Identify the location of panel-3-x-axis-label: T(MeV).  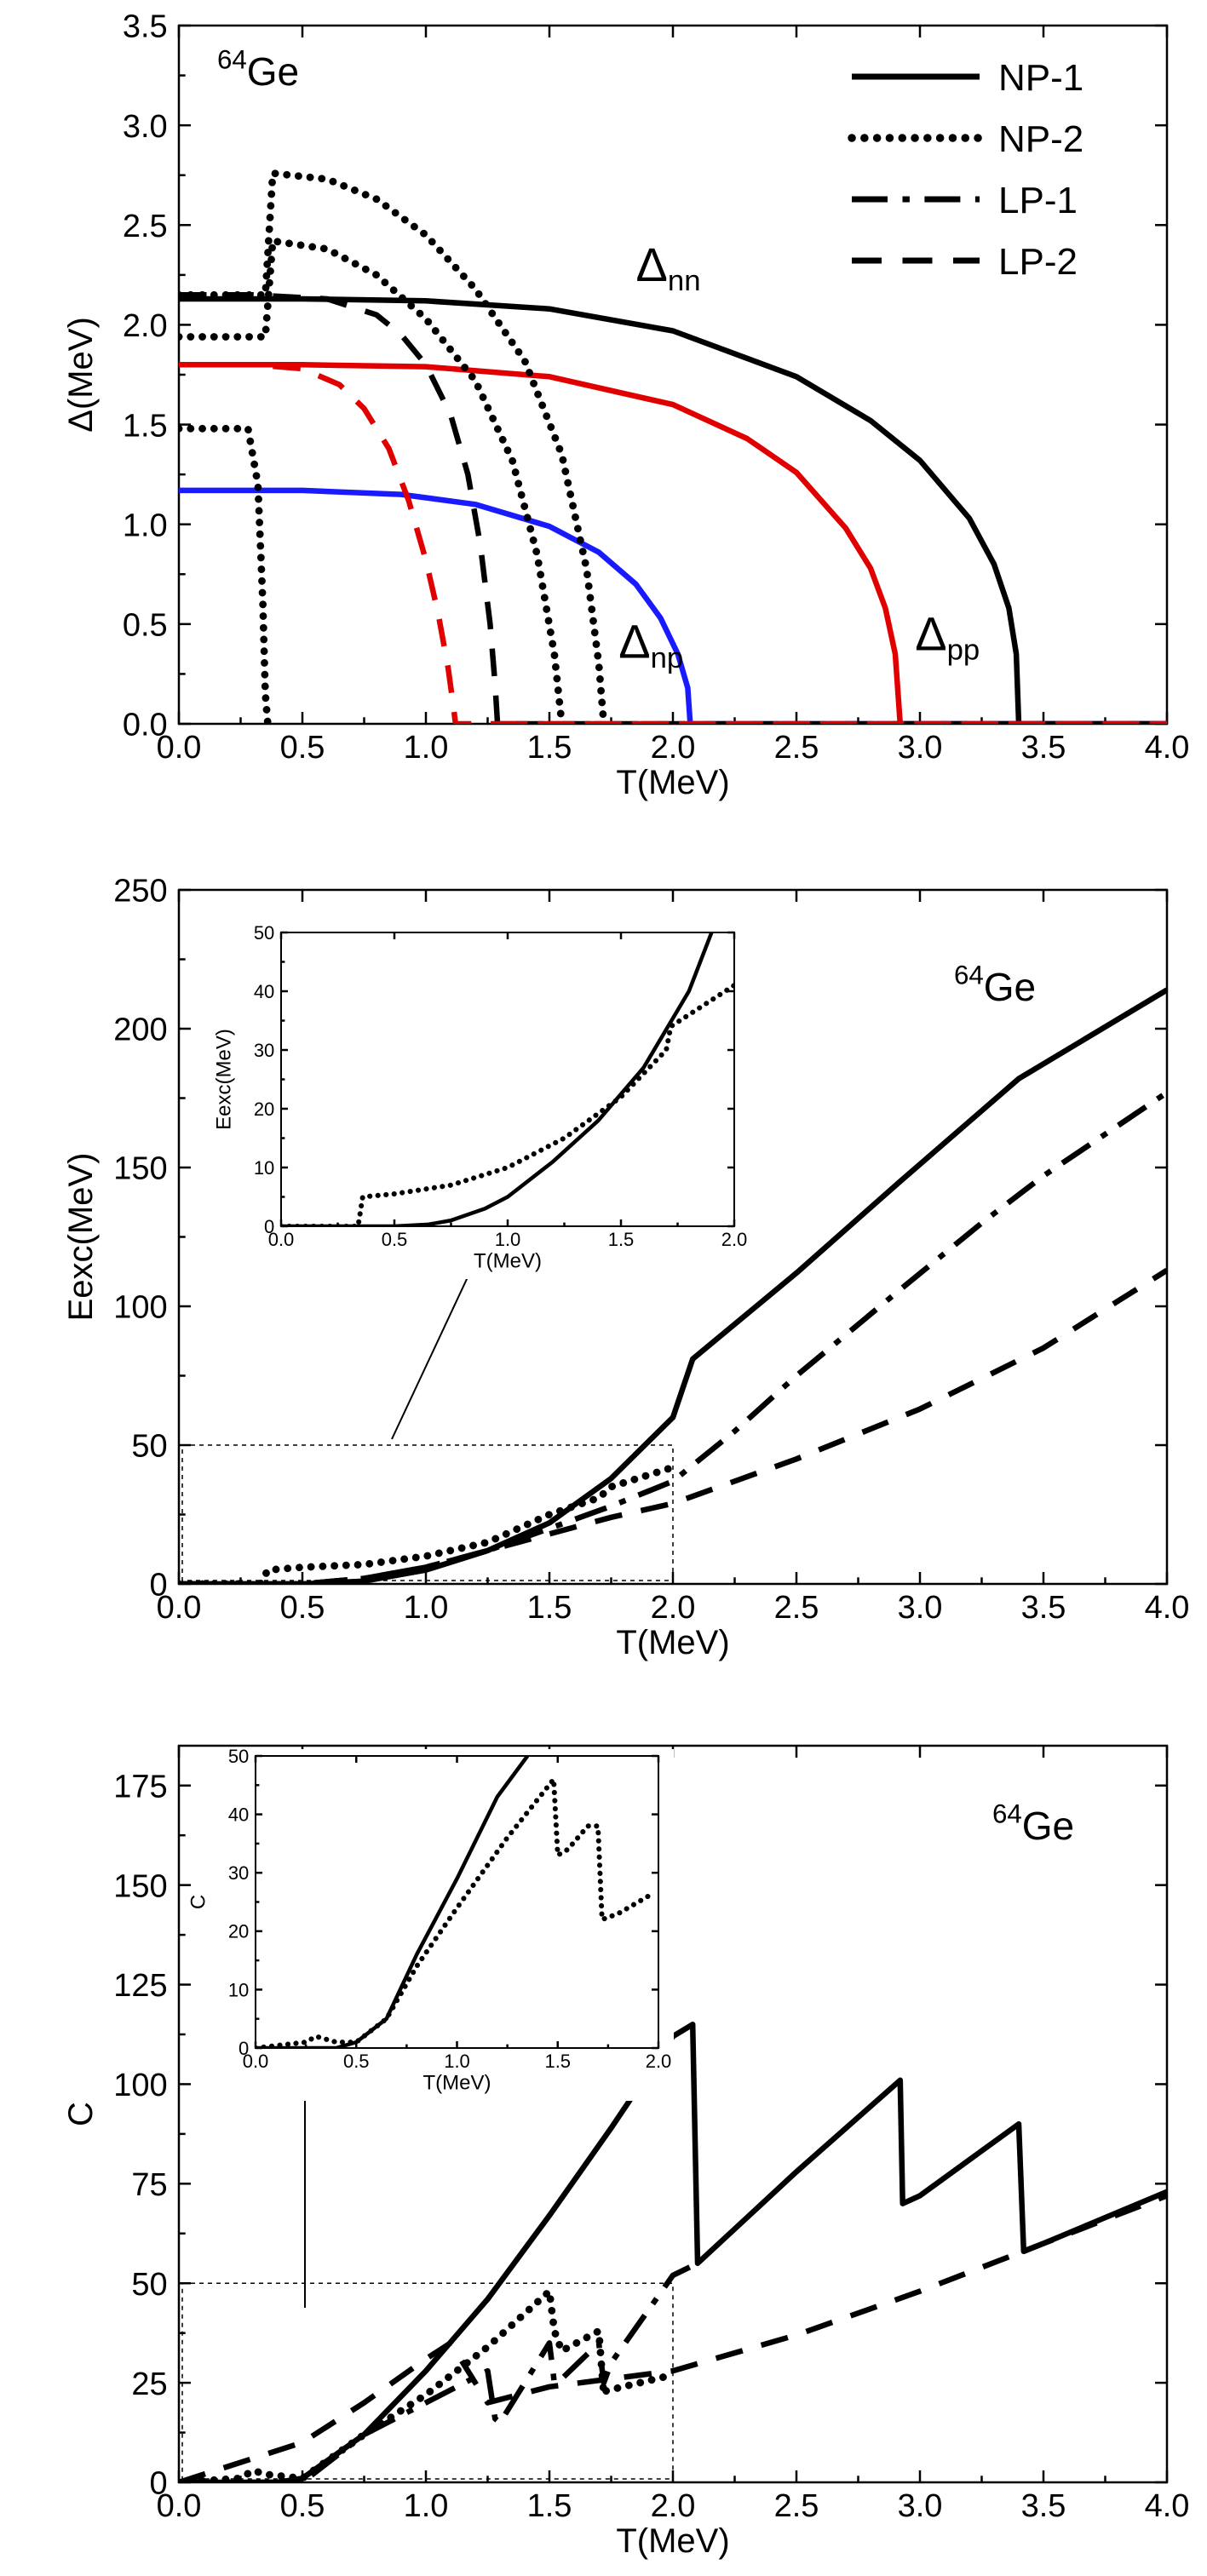
(672, 2541).